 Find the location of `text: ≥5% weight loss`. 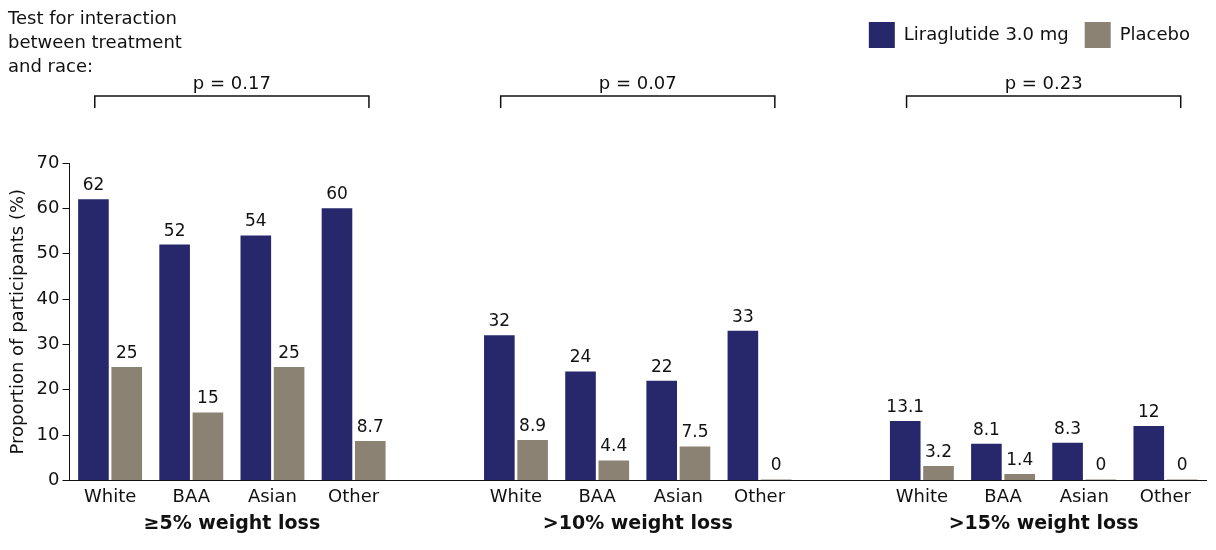

text: ≥5% weight loss is located at coordinates (232, 521).